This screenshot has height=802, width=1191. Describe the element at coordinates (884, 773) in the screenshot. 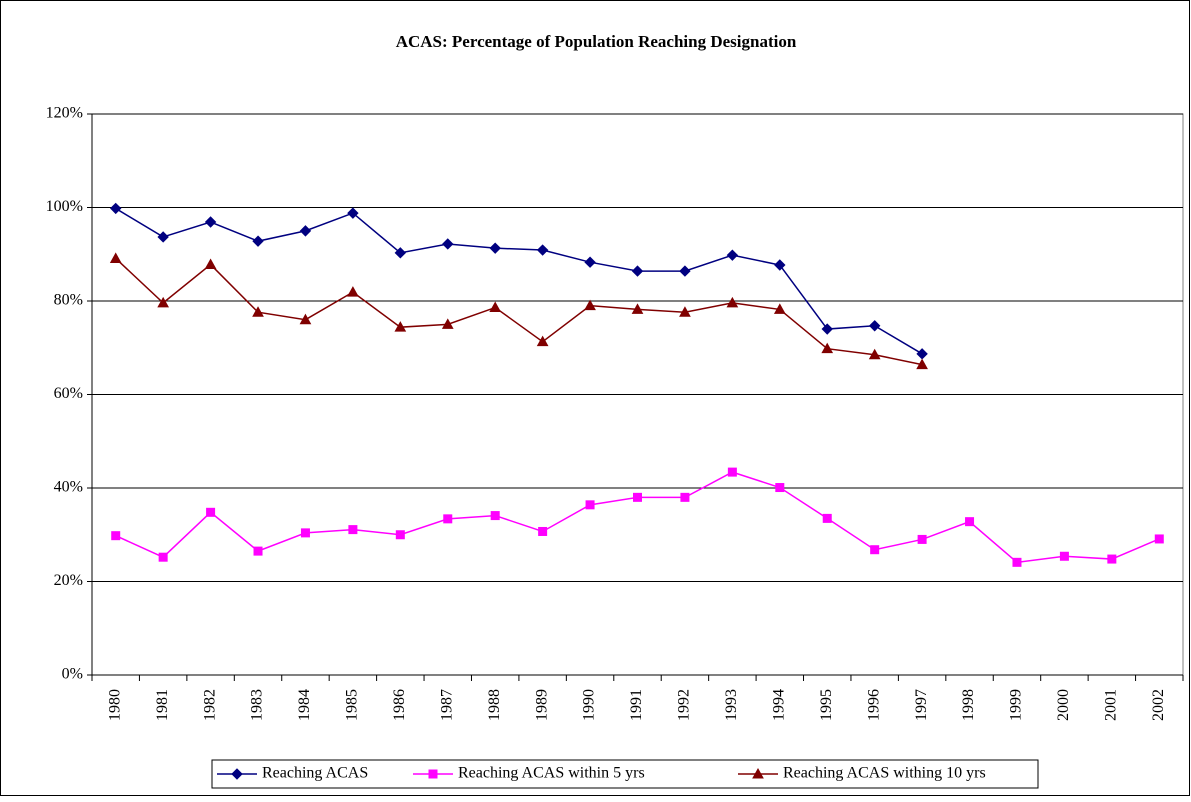

I see `legend-label: Reaching ACAS withing 10 yrs` at that location.